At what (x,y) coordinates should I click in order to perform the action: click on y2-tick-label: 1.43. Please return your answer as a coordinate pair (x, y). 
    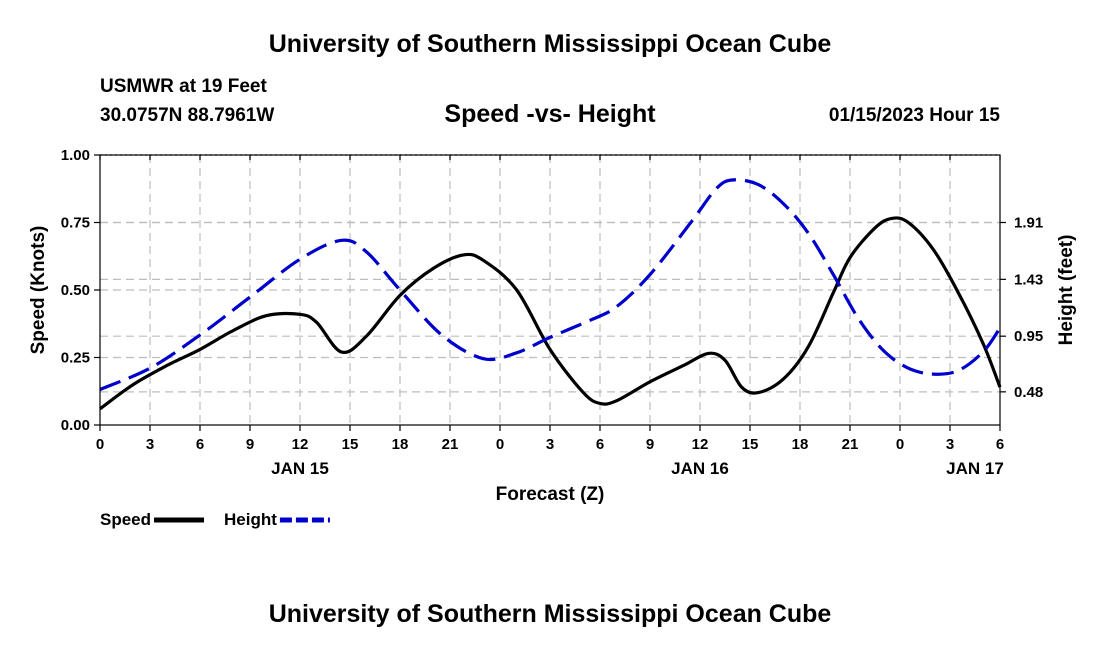
    Looking at the image, I should click on (1028, 279).